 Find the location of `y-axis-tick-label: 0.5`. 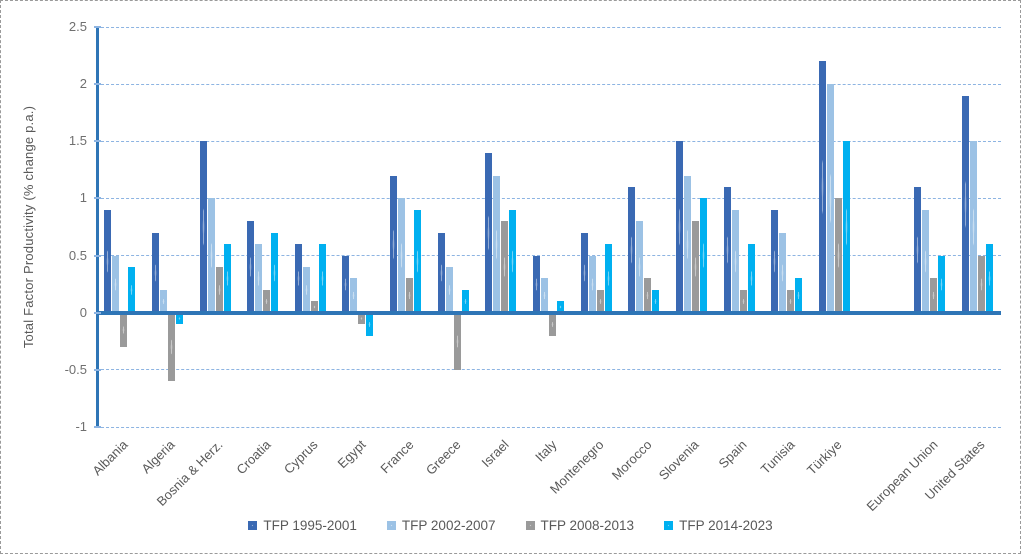

y-axis-tick-label: 0.5 is located at coordinates (77, 255).